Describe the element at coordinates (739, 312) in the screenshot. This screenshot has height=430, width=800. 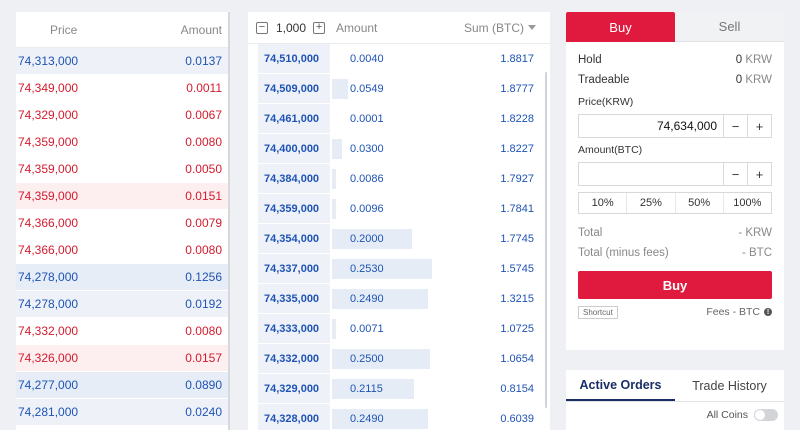
I see `fees-info: Fees - BTC !` at that location.